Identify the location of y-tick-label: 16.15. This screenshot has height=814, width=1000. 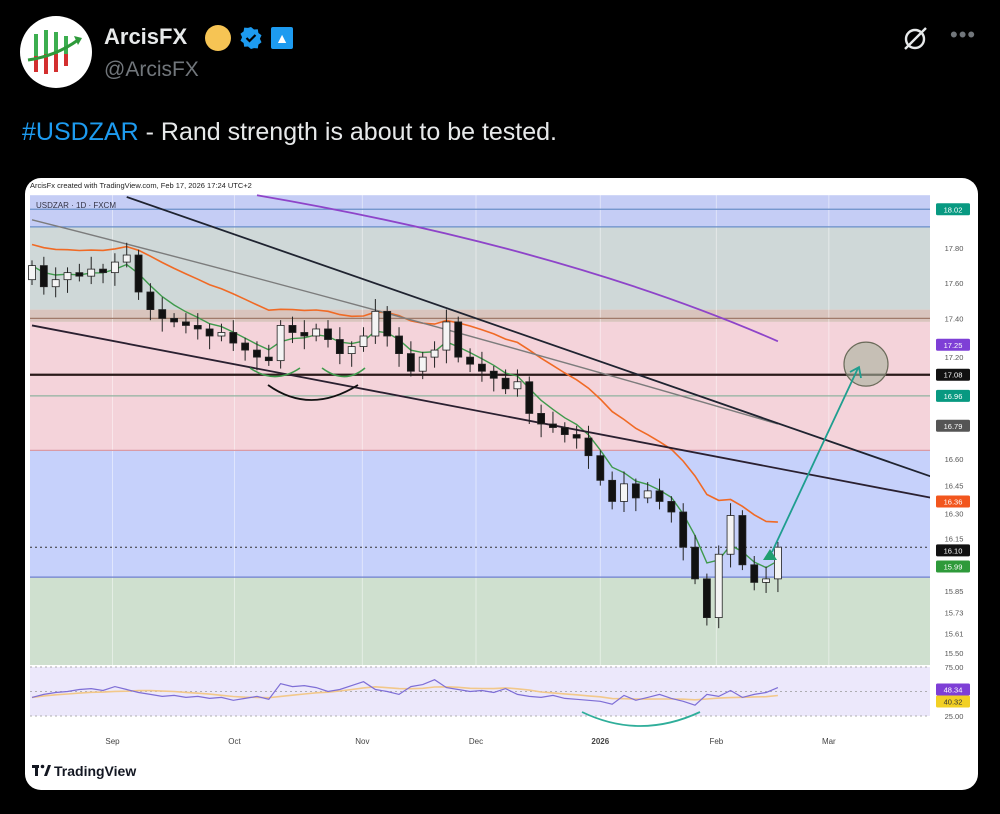
(954, 538).